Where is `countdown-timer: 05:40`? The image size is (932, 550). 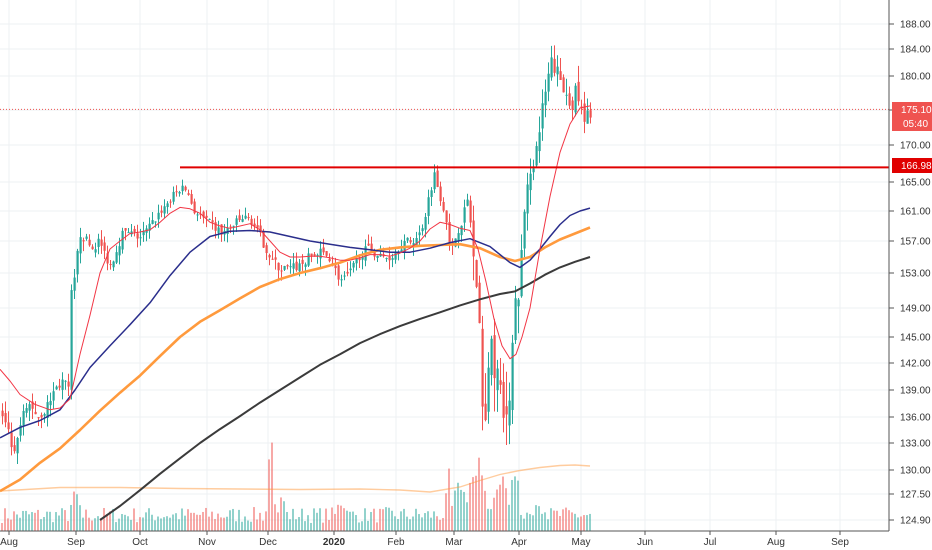 countdown-timer: 05:40 is located at coordinates (915, 124).